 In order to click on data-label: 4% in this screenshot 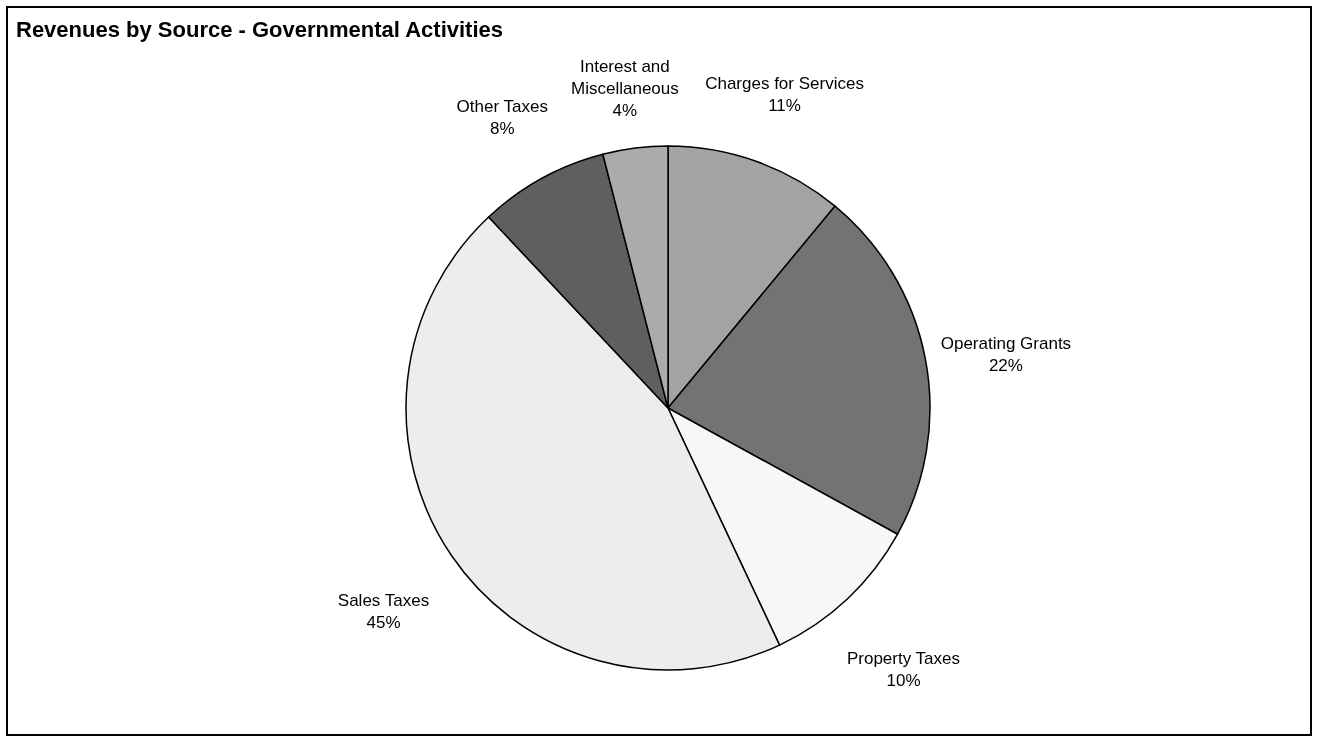, I will do `click(625, 110)`.